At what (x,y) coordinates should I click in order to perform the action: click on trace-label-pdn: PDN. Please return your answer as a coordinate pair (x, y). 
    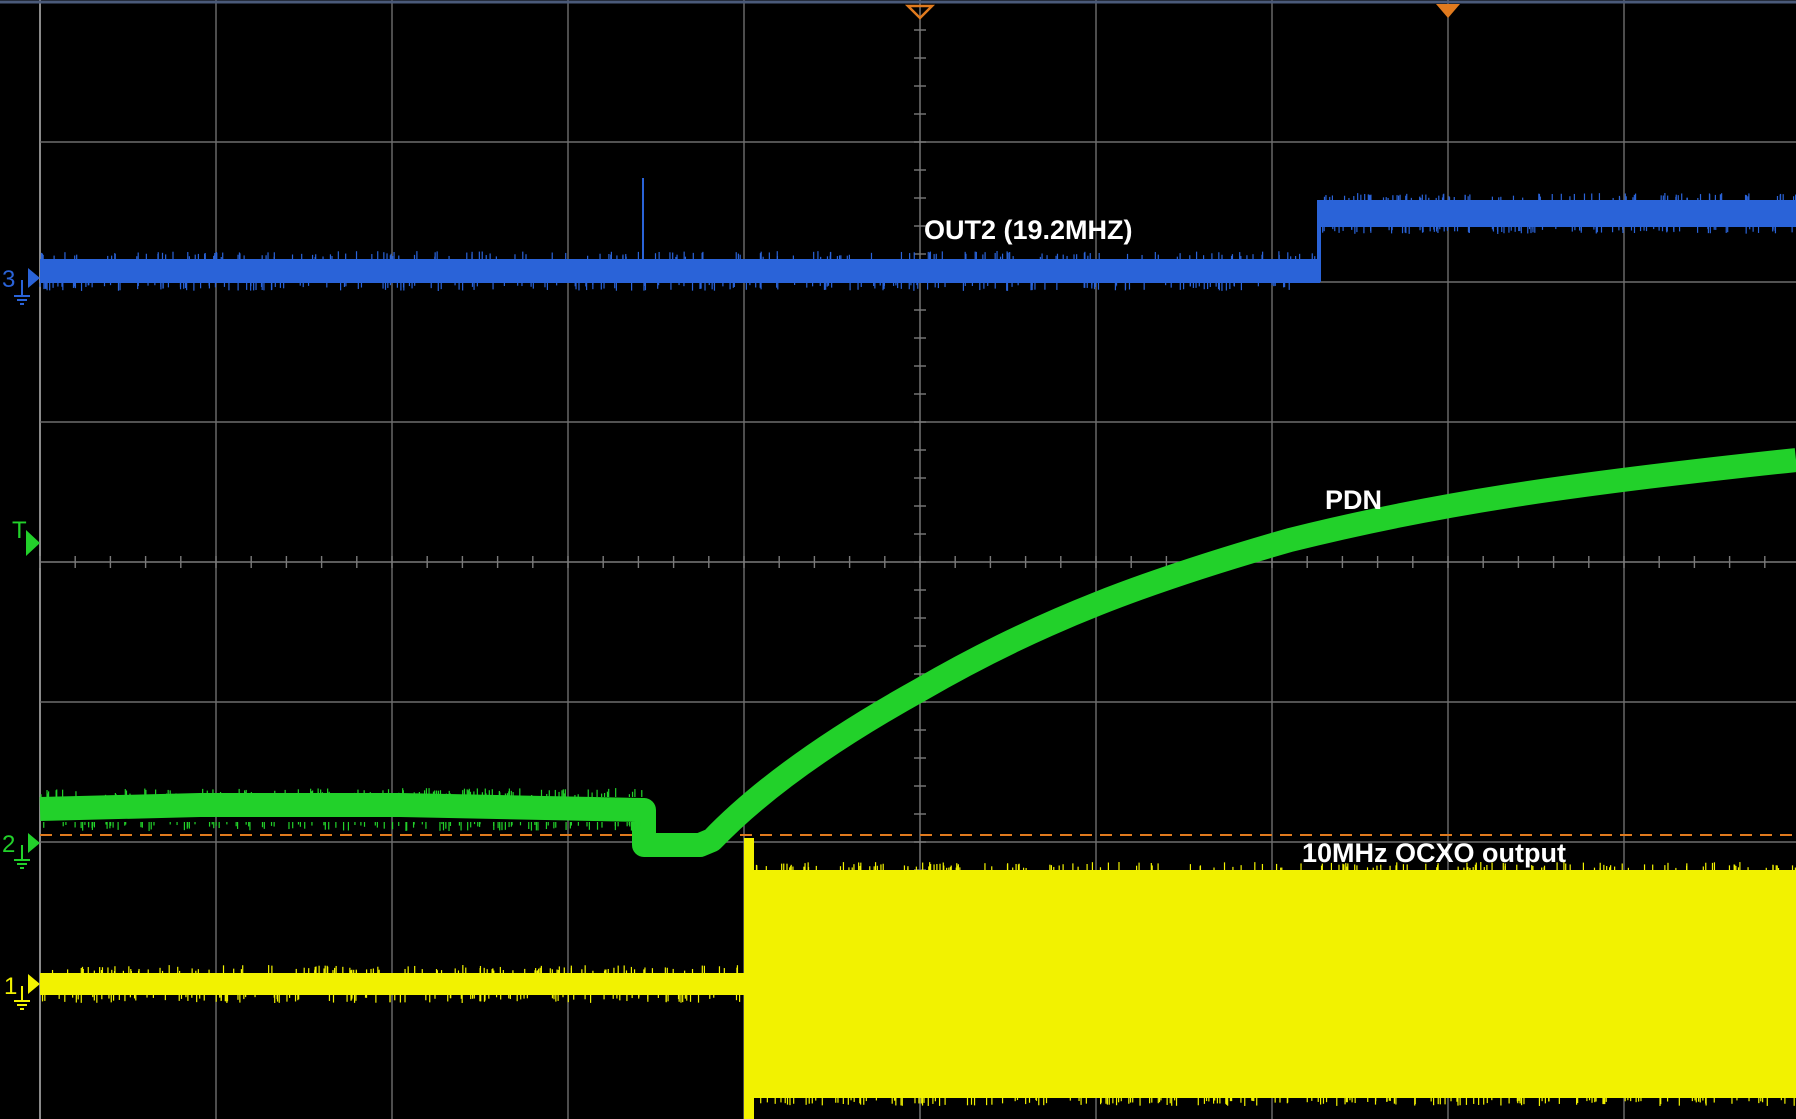
    Looking at the image, I should click on (1353, 500).